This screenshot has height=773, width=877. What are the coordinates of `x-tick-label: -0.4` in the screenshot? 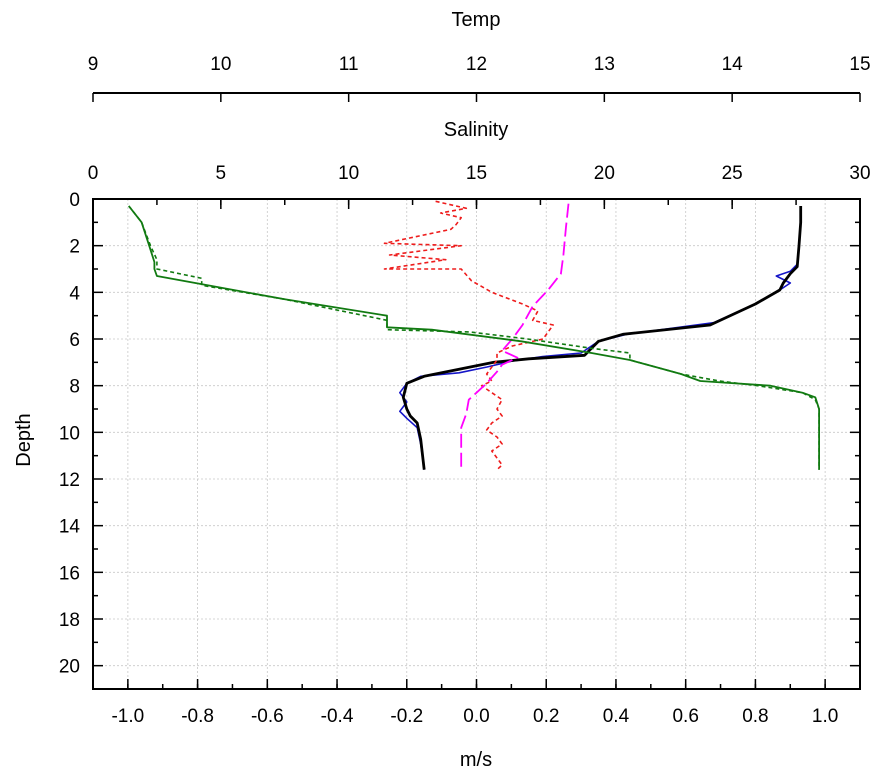 It's located at (337, 716).